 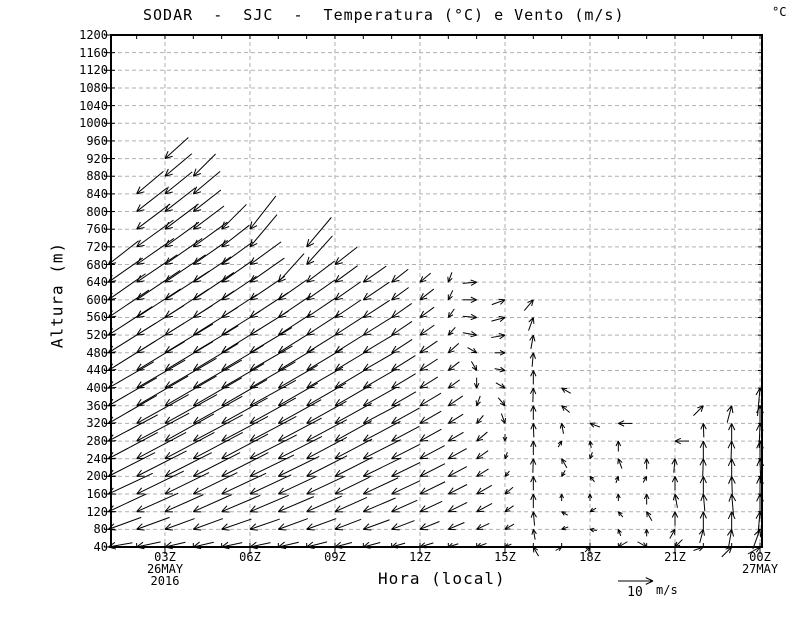 What do you see at coordinates (97, 229) in the screenshot?
I see `y-tick-label-760: 760` at bounding box center [97, 229].